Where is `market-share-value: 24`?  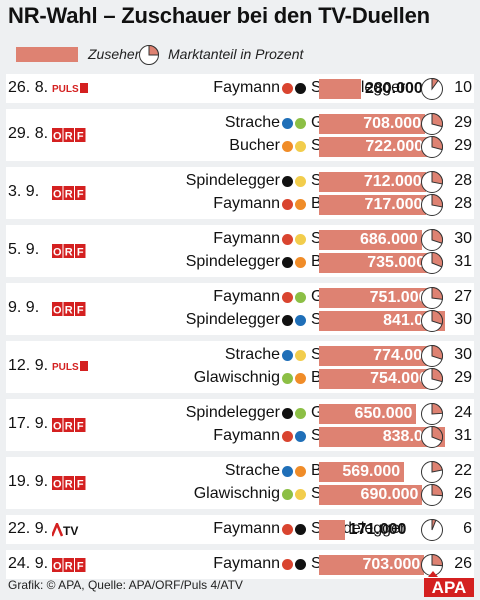
market-share-value: 24 is located at coordinates (463, 412).